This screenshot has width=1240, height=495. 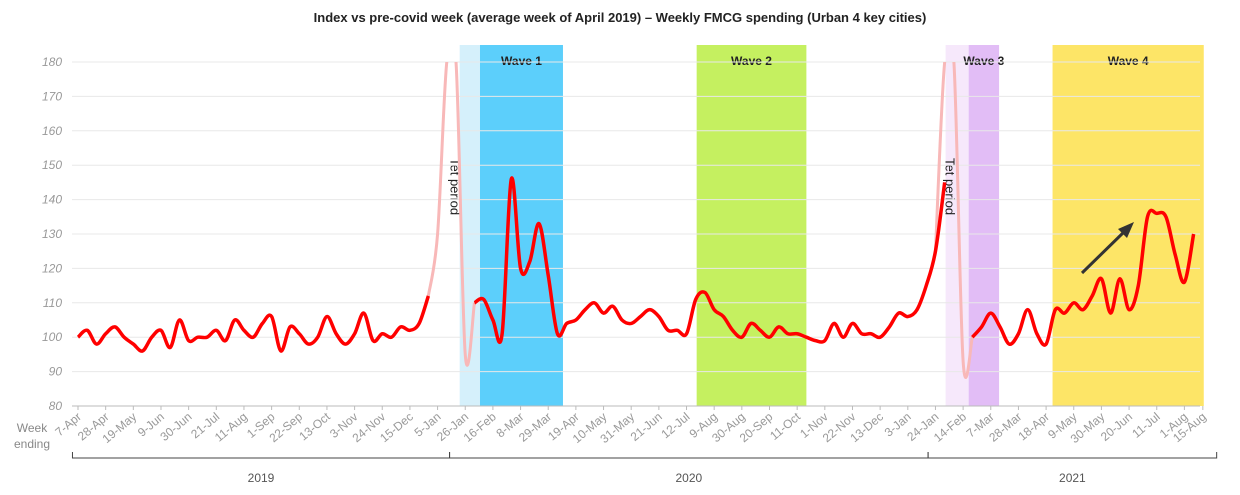 What do you see at coordinates (52, 268) in the screenshot?
I see `y-tick-label: 120` at bounding box center [52, 268].